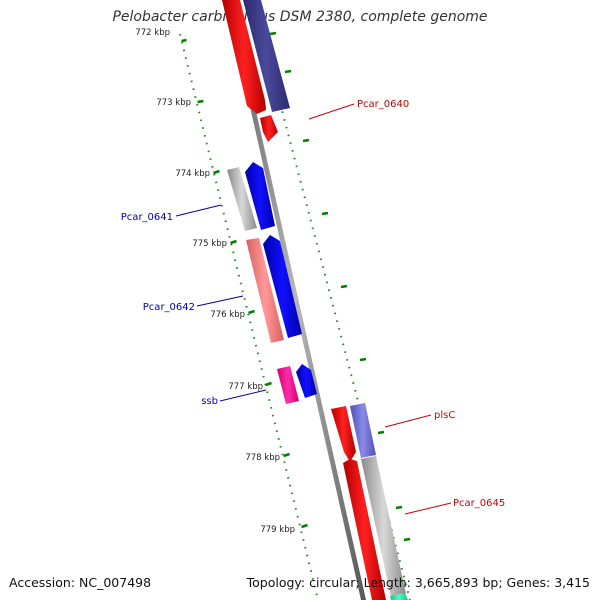  What do you see at coordinates (244, 57) in the screenshot?
I see `gene-feature-red-top` at bounding box center [244, 57].